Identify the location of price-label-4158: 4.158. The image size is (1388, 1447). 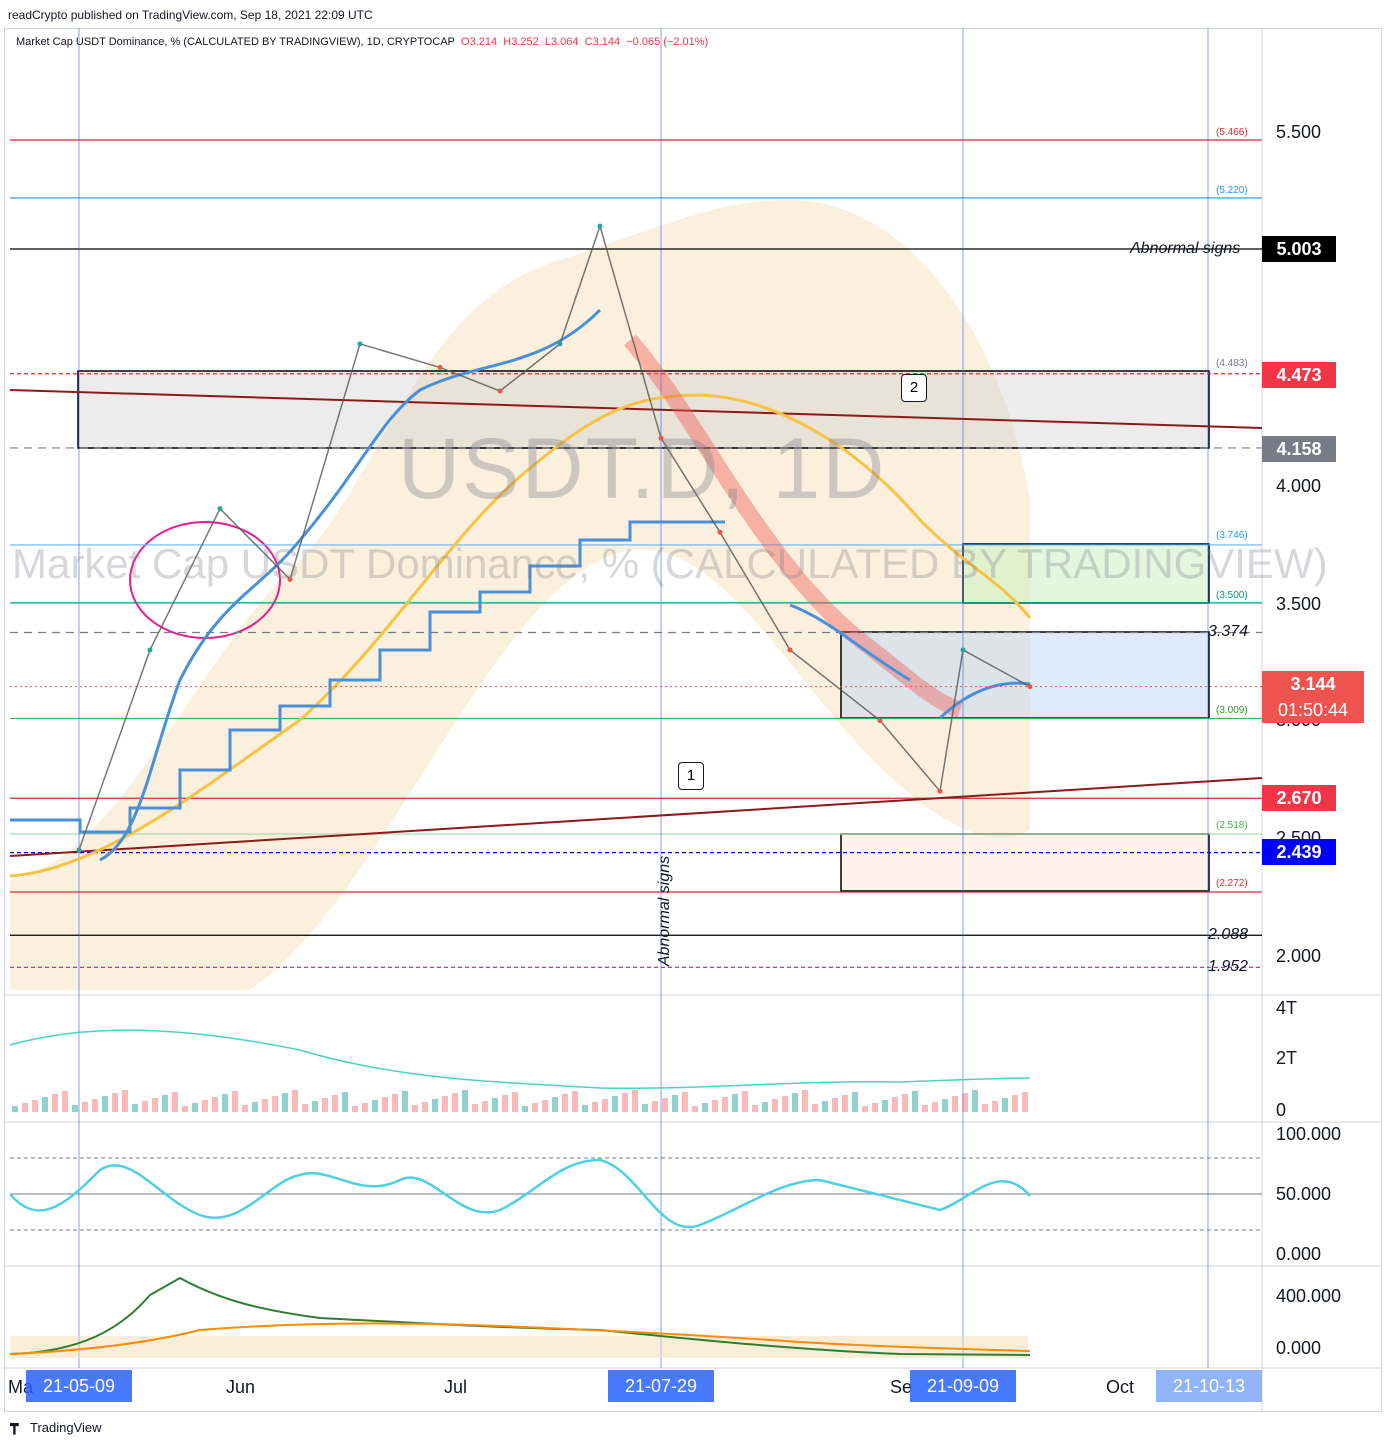
(1299, 449).